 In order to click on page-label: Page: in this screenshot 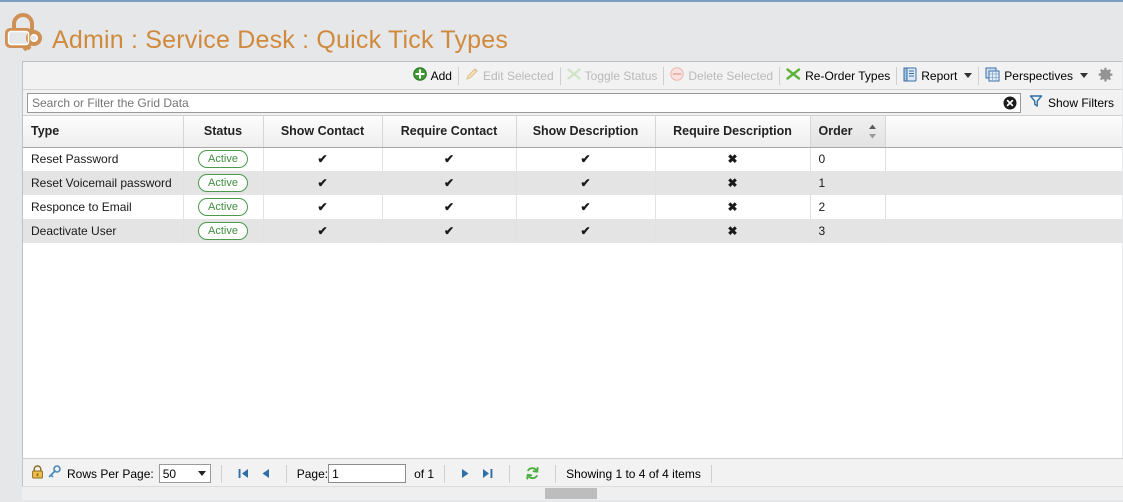, I will do `click(312, 473)`.